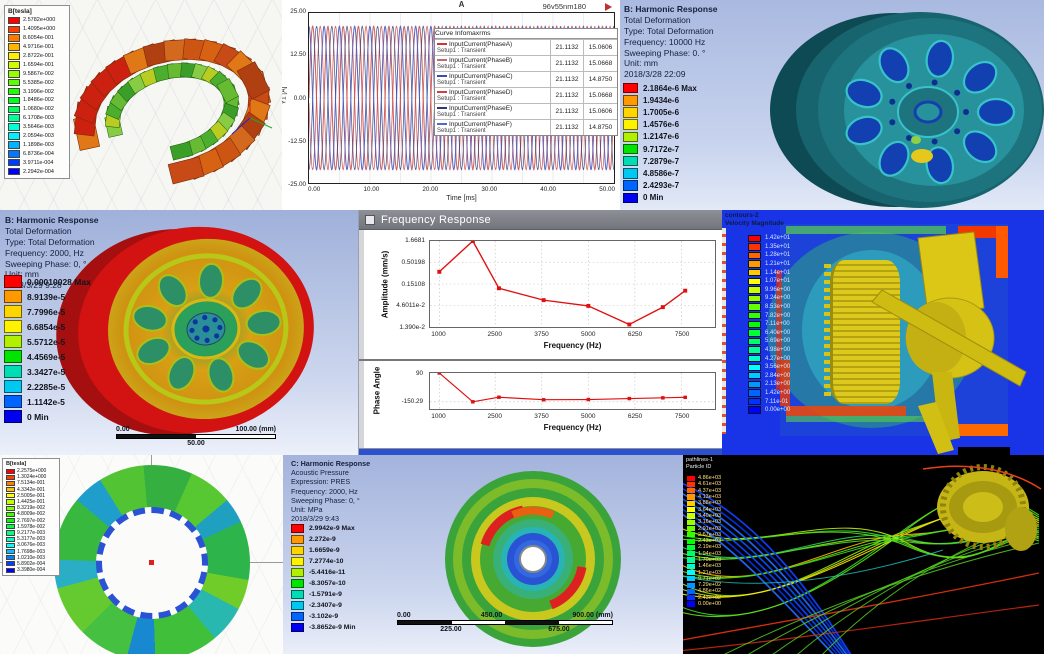  I want to click on legend-entry: 1.14e+01, so click(769, 272).